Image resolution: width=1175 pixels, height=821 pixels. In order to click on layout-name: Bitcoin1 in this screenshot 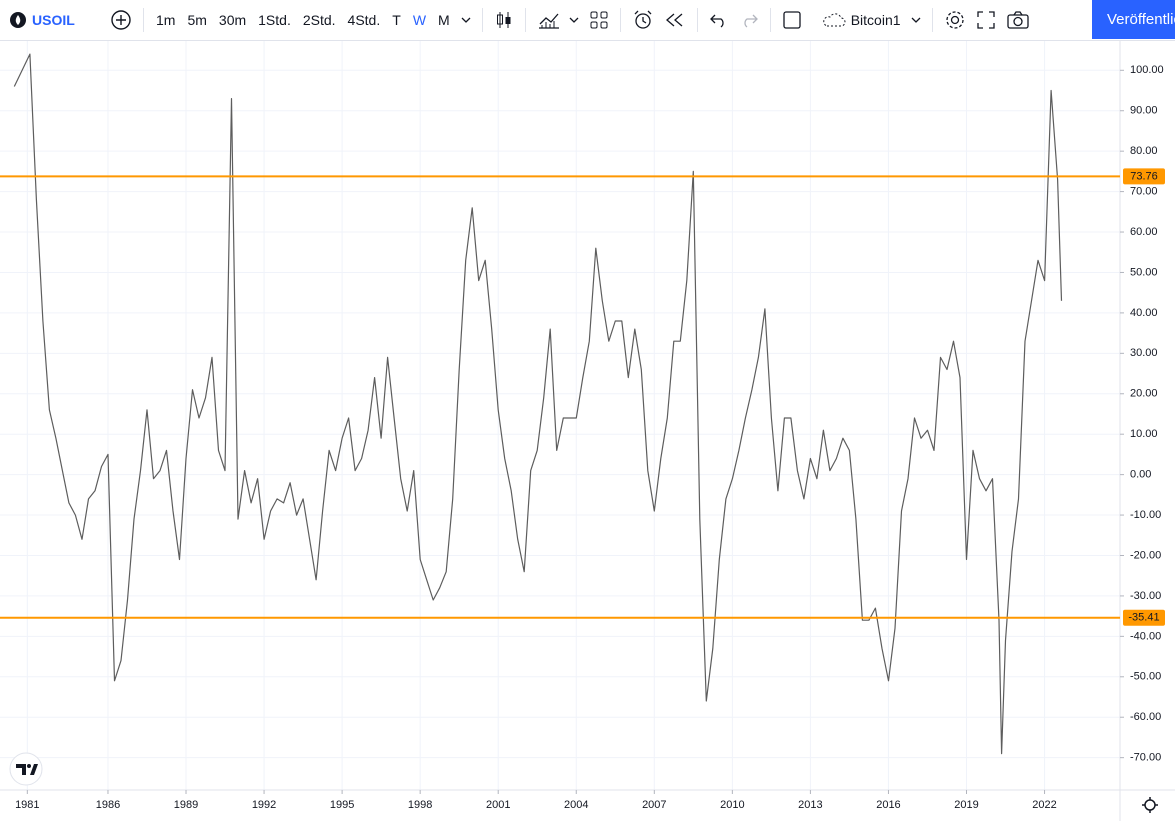, I will do `click(875, 20)`.